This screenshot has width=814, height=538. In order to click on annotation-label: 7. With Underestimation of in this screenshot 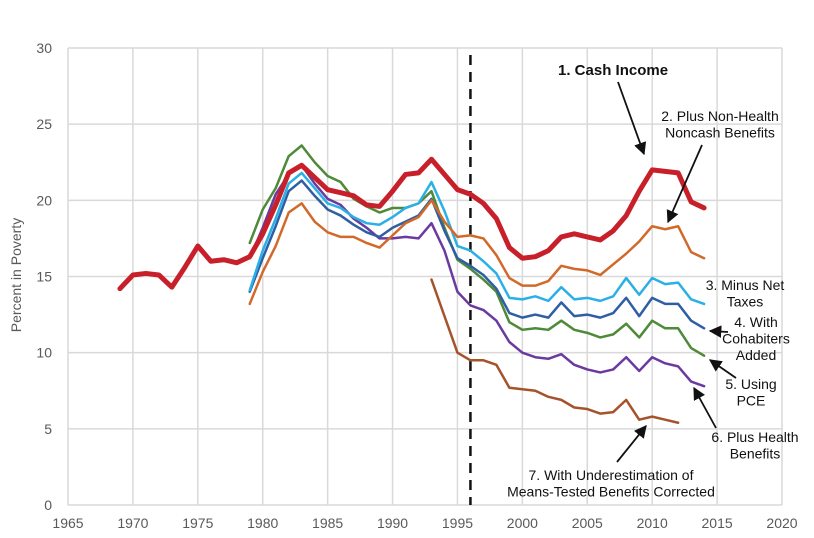, I will do `click(611, 475)`.